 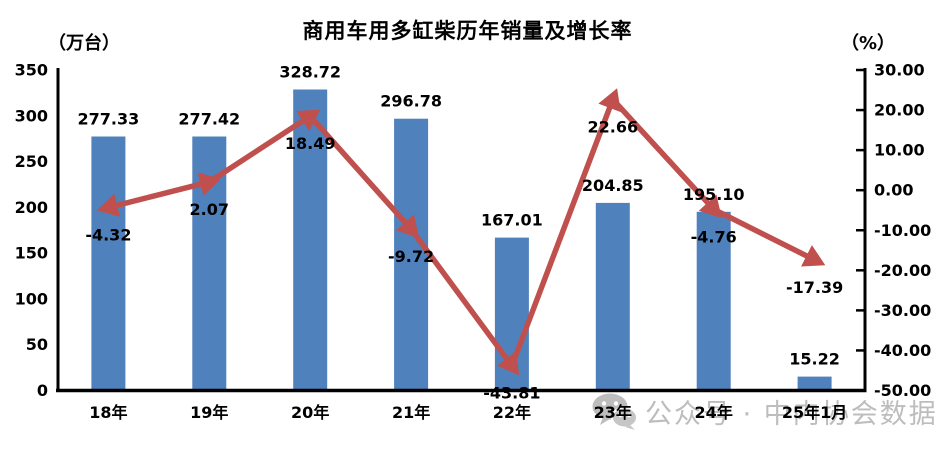 I want to click on sales-value-label: 167.01, so click(x=512, y=220).